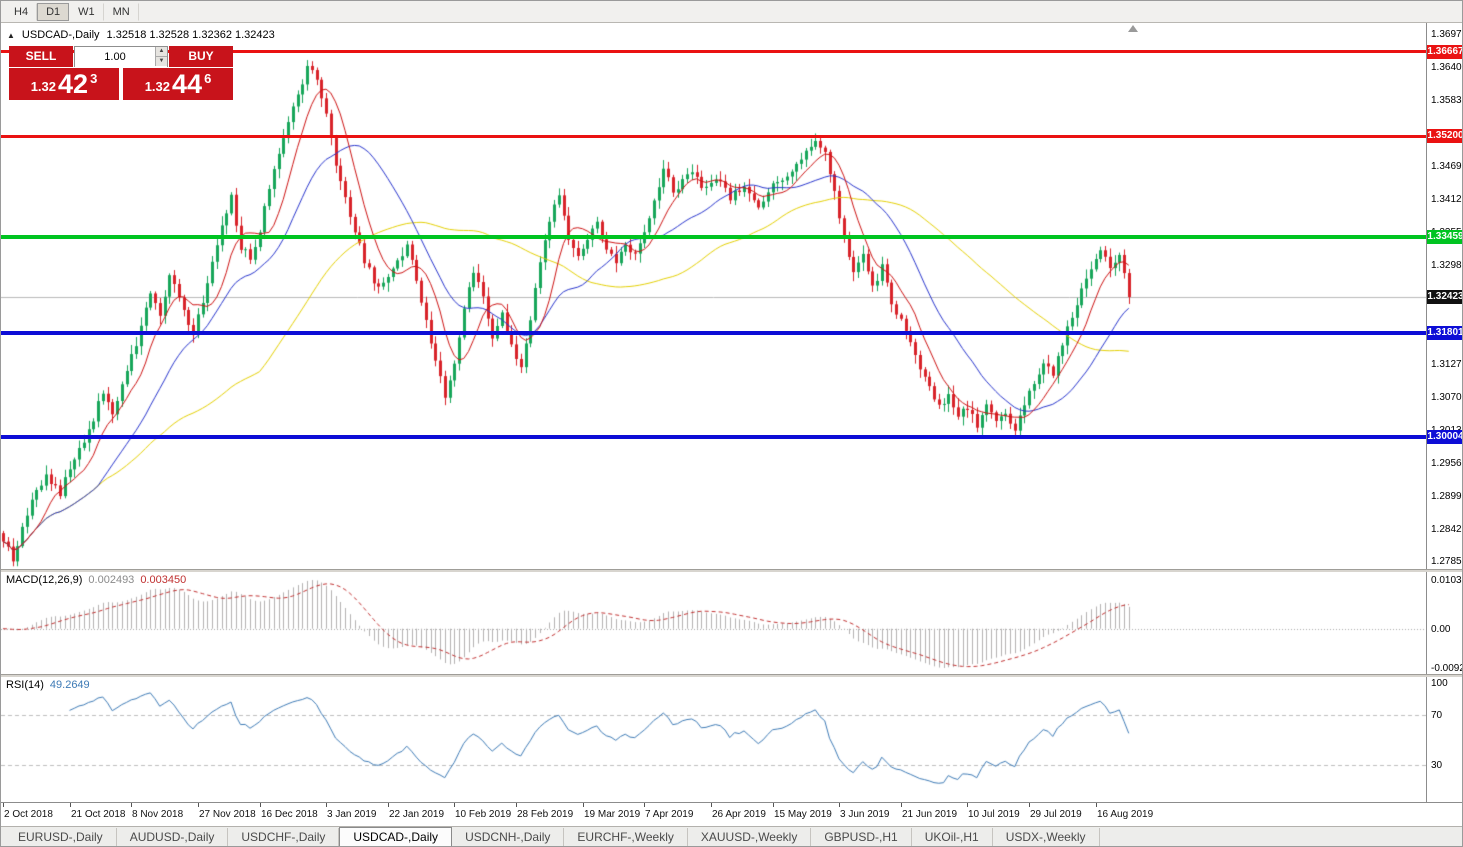 Image resolution: width=1463 pixels, height=847 pixels. What do you see at coordinates (1046, 837) in the screenshot?
I see `tab-usdx-weekly: USDX-,Weekly` at bounding box center [1046, 837].